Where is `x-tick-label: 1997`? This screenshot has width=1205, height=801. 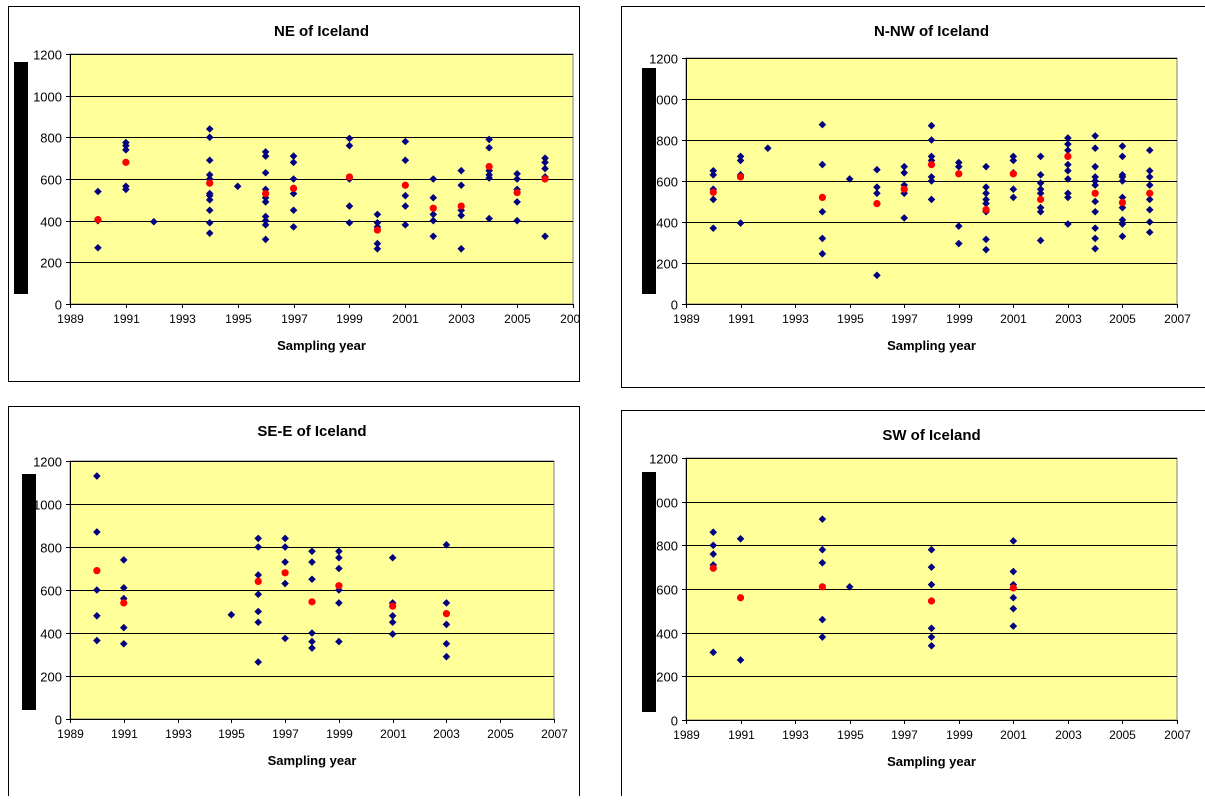 x-tick-label: 1997 is located at coordinates (904, 735).